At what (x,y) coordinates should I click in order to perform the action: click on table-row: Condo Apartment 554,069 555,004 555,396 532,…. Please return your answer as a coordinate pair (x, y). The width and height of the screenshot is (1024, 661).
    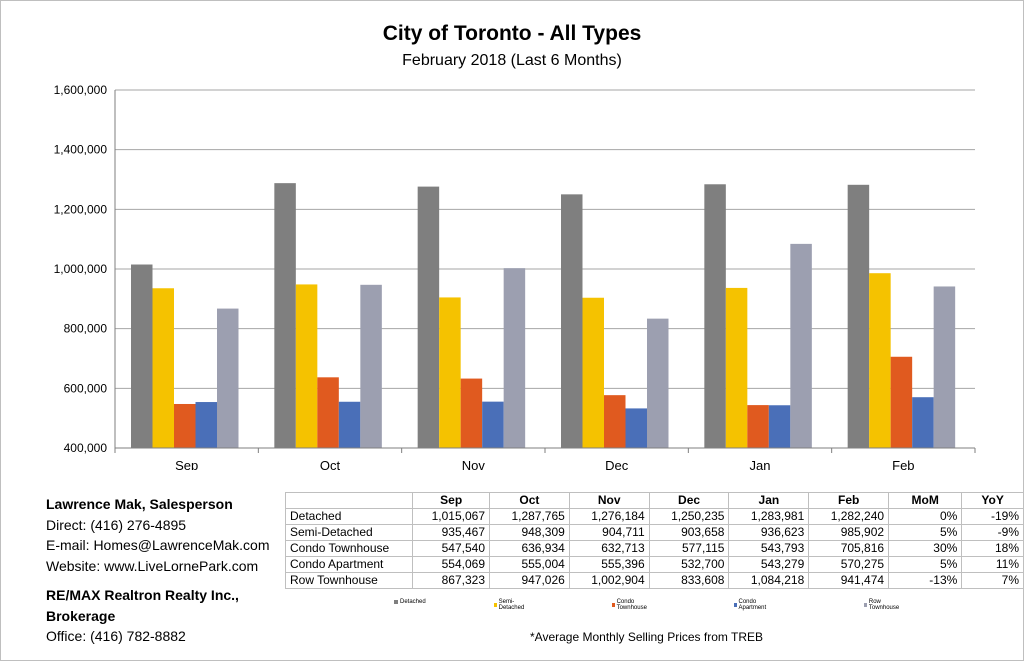
    Looking at the image, I should click on (654, 564).